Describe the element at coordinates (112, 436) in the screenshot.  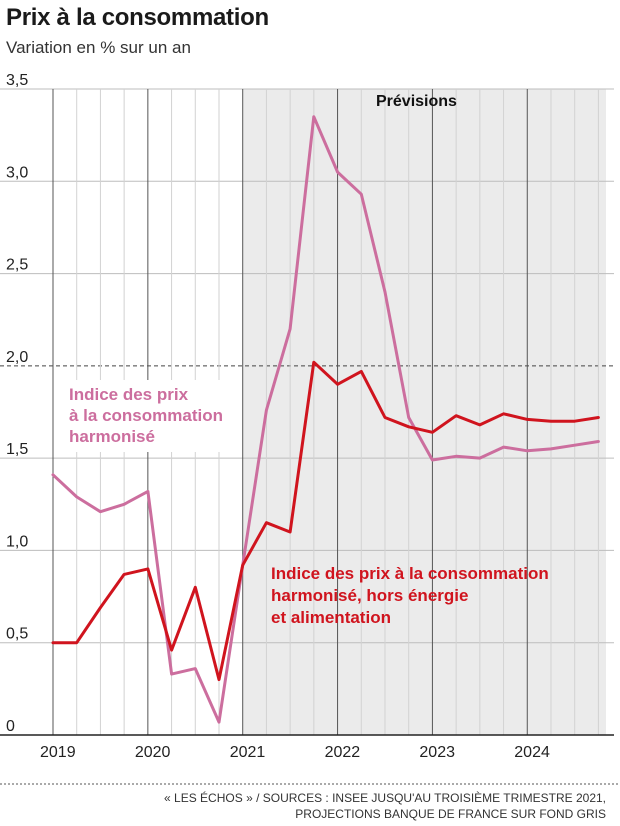
I see `series-label-1: harmonisé` at that location.